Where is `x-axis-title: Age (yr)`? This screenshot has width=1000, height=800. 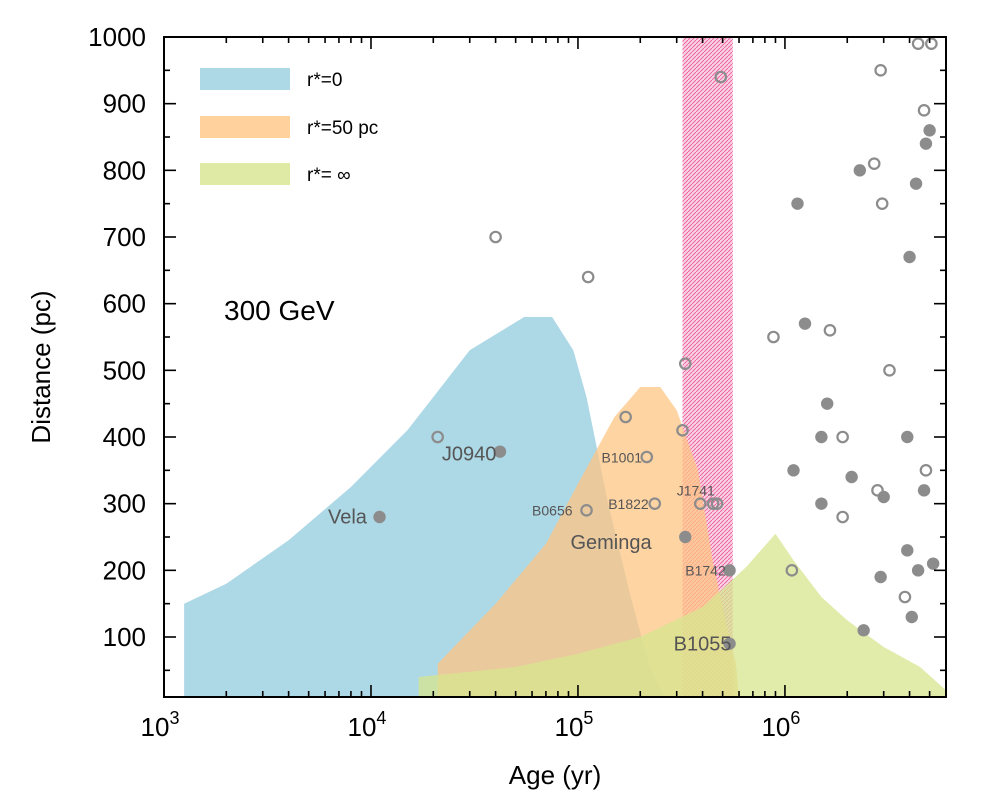
x-axis-title: Age (yr) is located at coordinates (555, 775).